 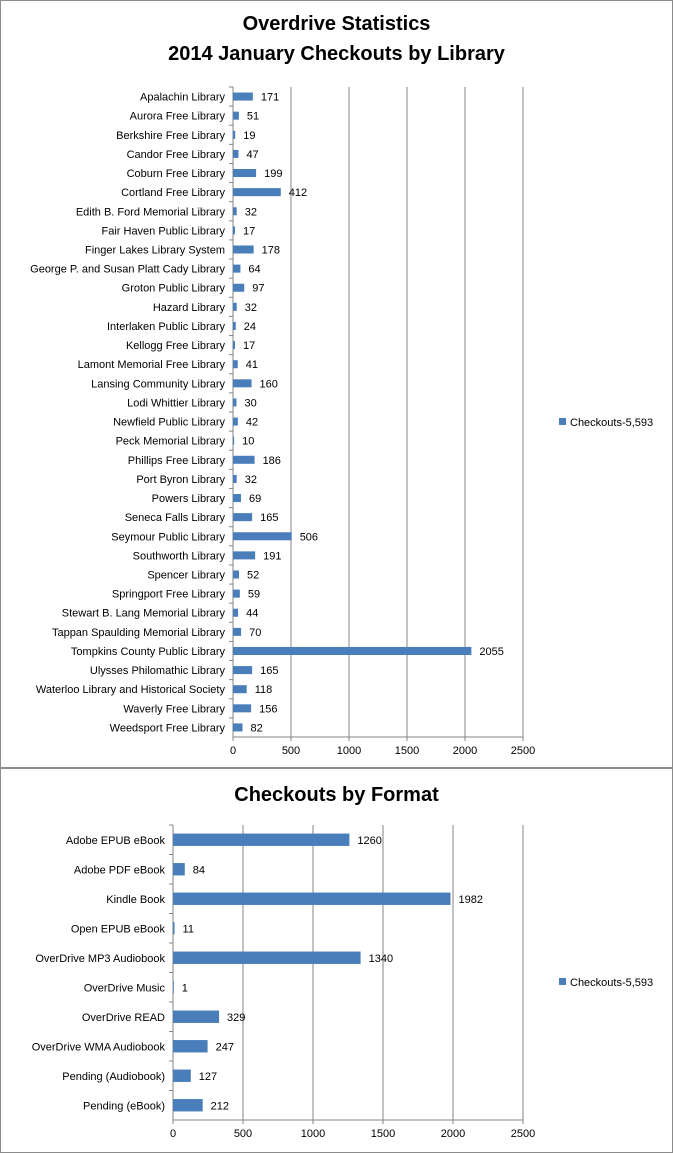 I want to click on category-label: Cortland Free Library, so click(x=173, y=193).